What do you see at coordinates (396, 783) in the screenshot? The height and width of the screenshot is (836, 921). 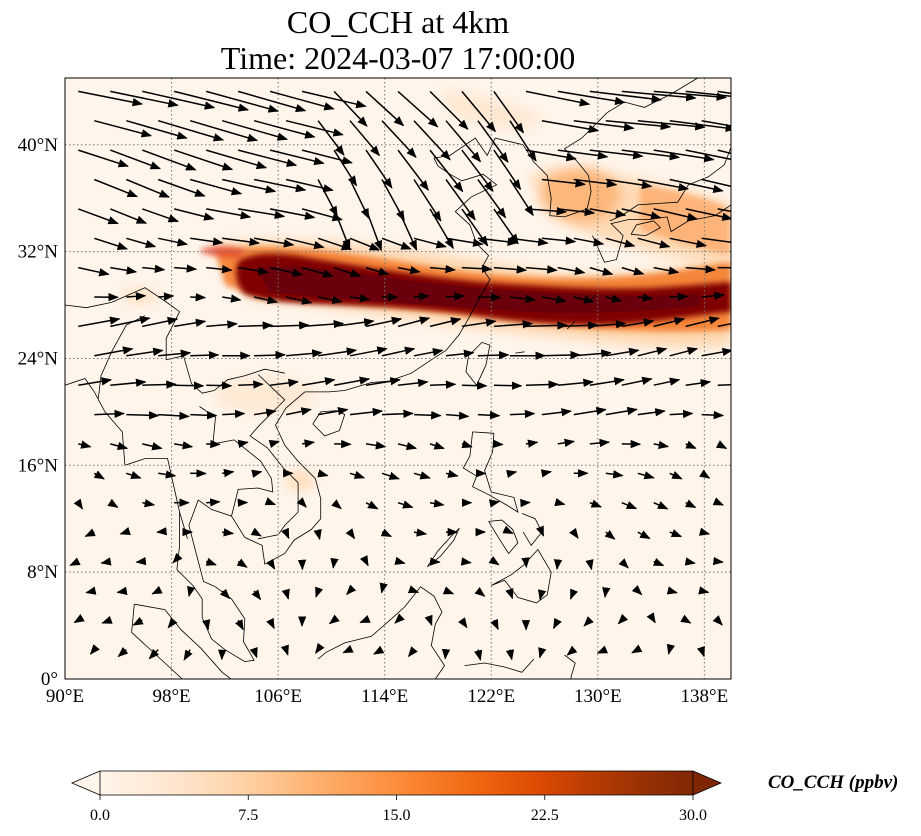 I see `colorbar-bar` at bounding box center [396, 783].